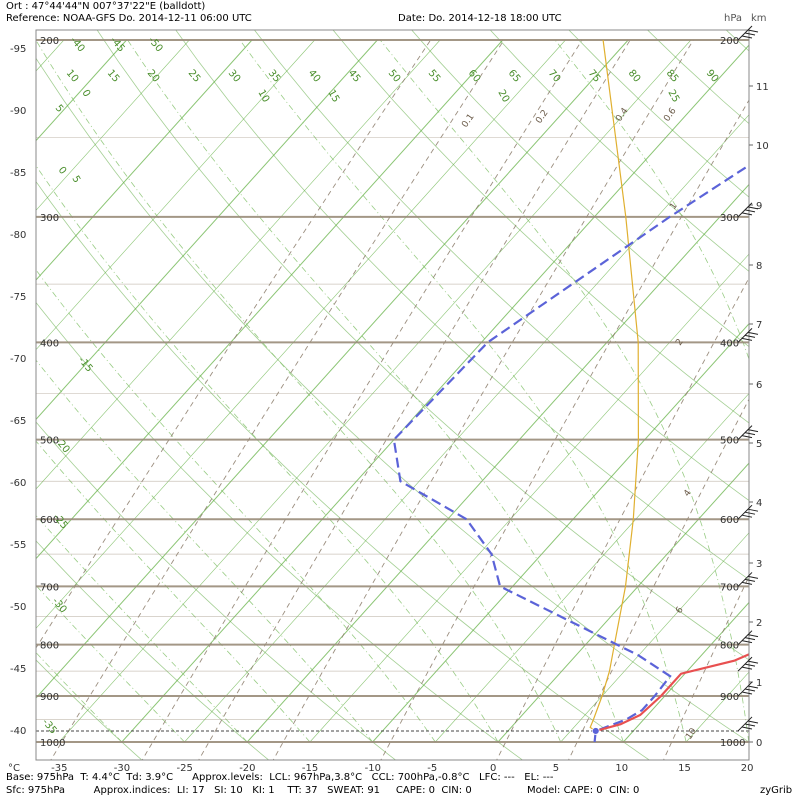 Image resolution: width=800 pixels, height=800 pixels. I want to click on pressure-label-left: 300, so click(49, 218).